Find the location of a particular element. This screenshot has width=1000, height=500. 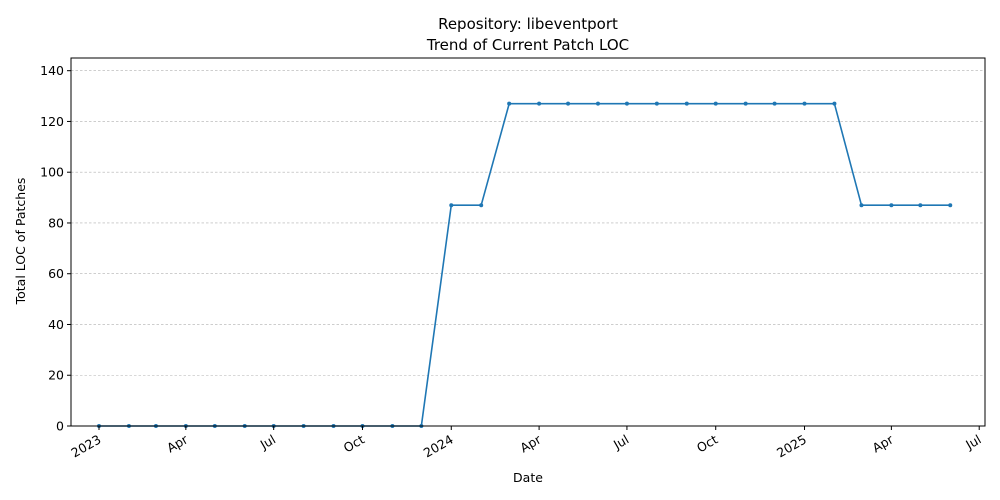

y-axis-label: Total LOC of Patches is located at coordinates (20, 242).